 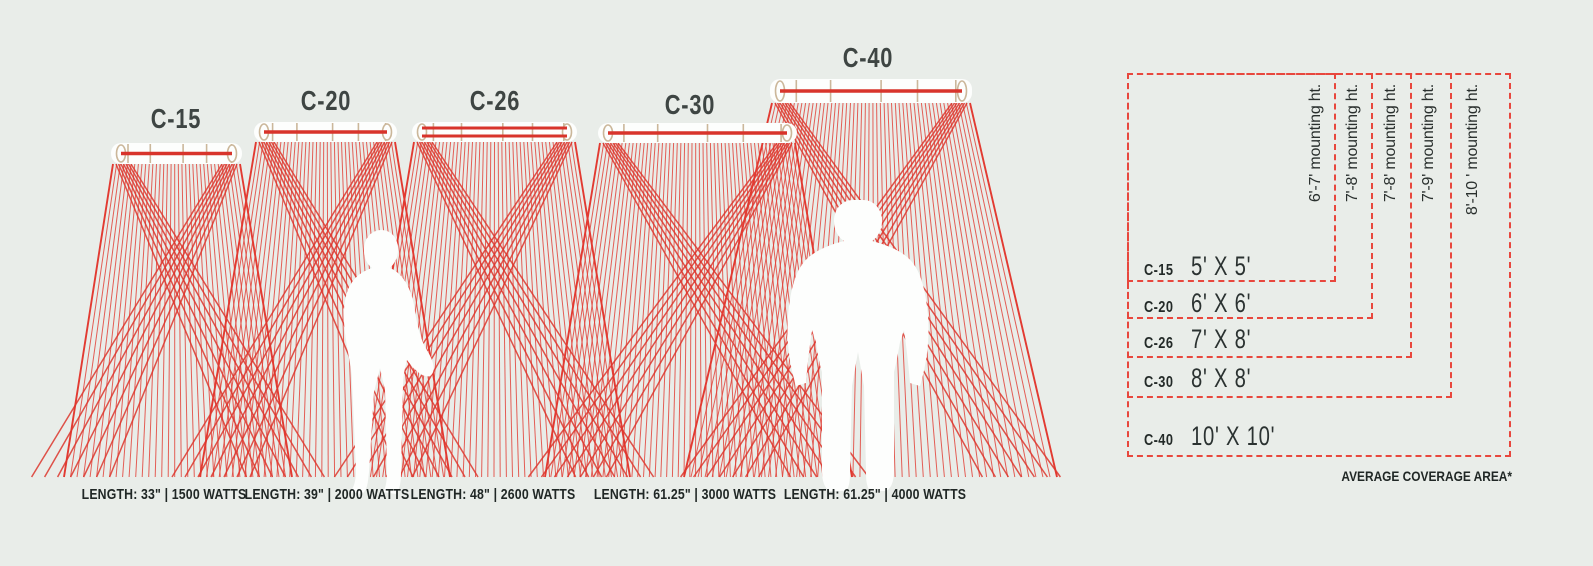 I want to click on coverage-row-c40: C-40 10' X 10', so click(x=1223, y=436).